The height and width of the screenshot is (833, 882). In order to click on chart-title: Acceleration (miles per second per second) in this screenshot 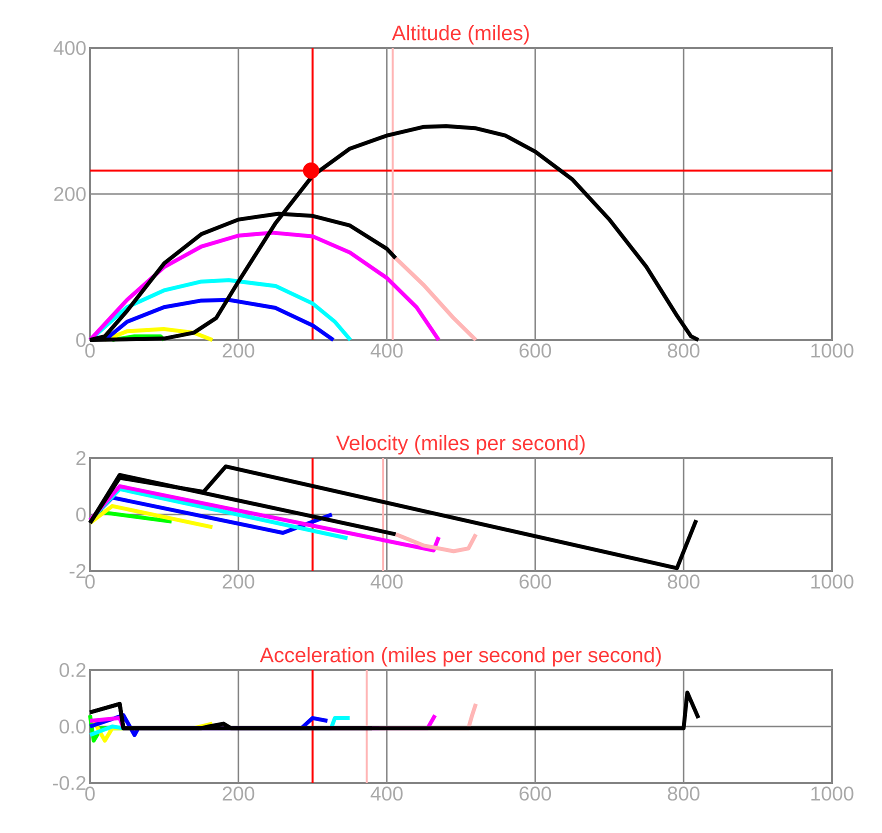, I will do `click(460, 657)`.